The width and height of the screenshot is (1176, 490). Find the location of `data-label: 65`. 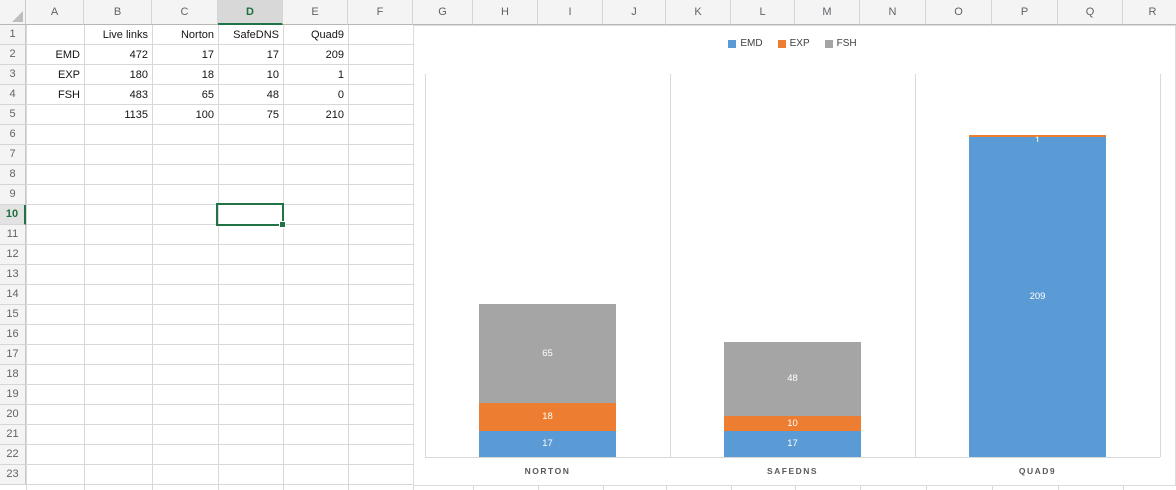

data-label: 65 is located at coordinates (547, 353).